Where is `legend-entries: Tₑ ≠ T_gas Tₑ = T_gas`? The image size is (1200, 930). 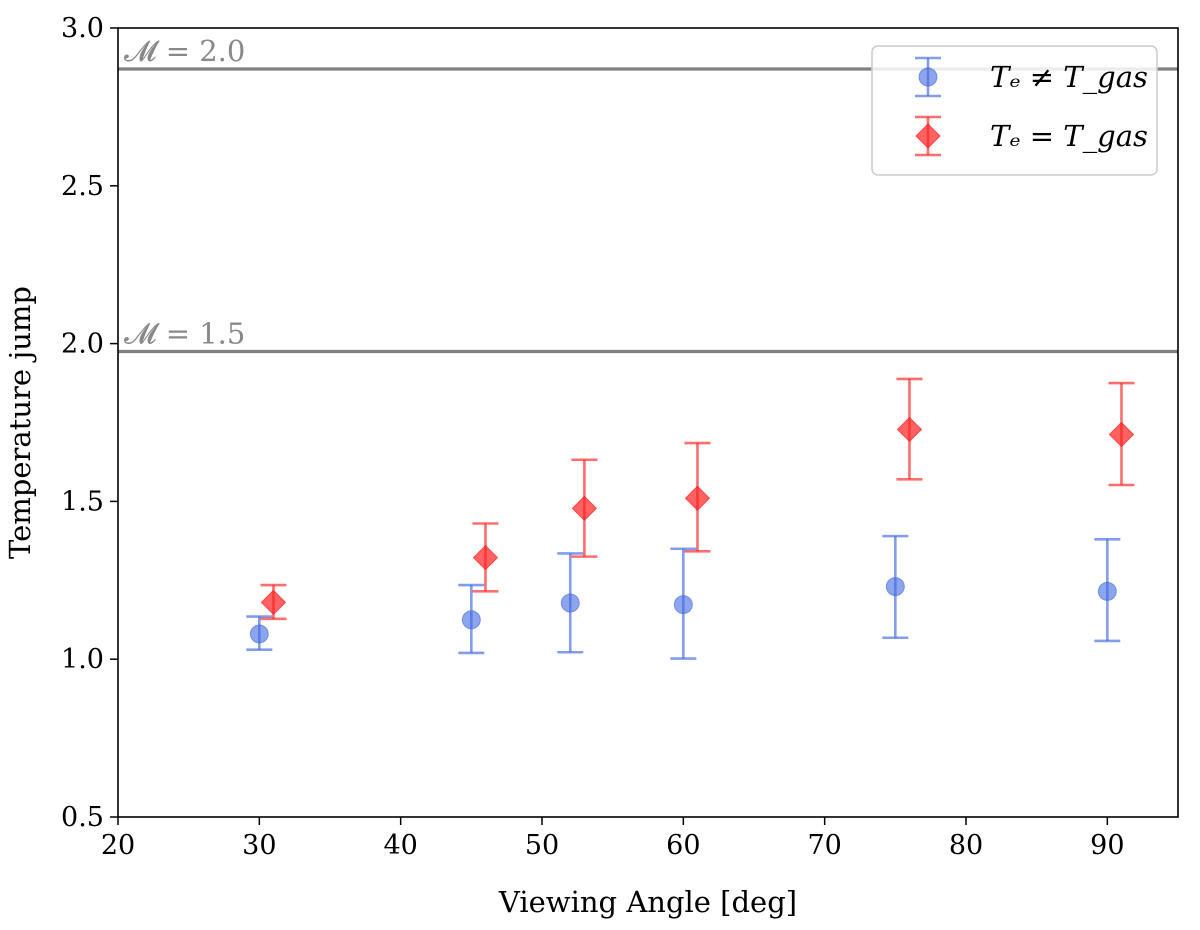 legend-entries: Tₑ ≠ T_gas Tₑ = T_gas is located at coordinates (1031, 106).